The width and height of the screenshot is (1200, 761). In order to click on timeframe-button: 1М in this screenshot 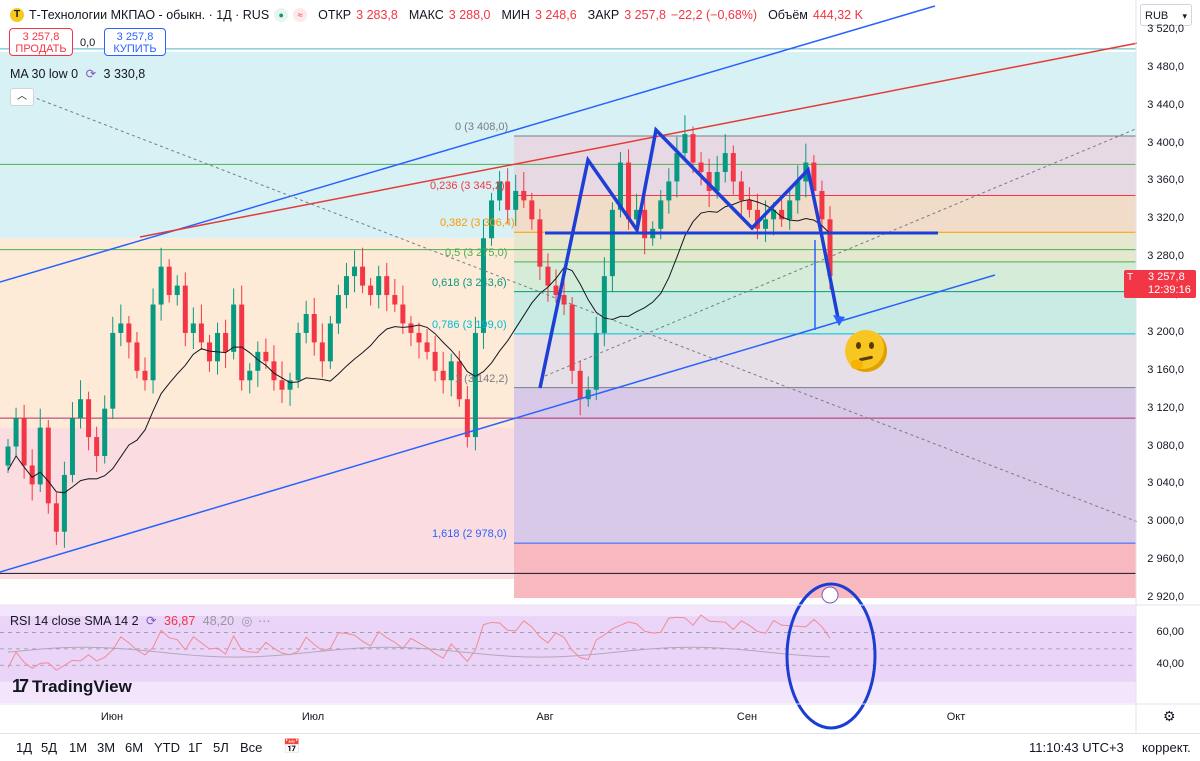, I will do `click(78, 747)`.